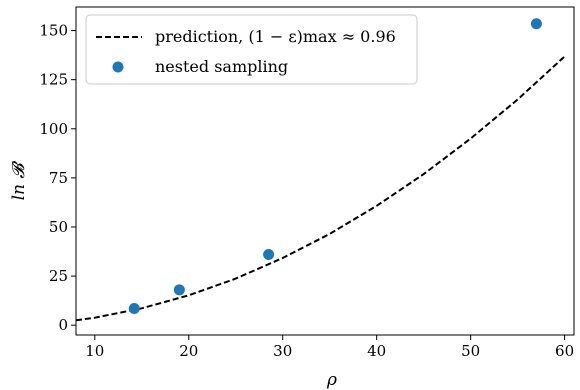  Describe the element at coordinates (58, 276) in the screenshot. I see `y-tick-label: 25` at that location.